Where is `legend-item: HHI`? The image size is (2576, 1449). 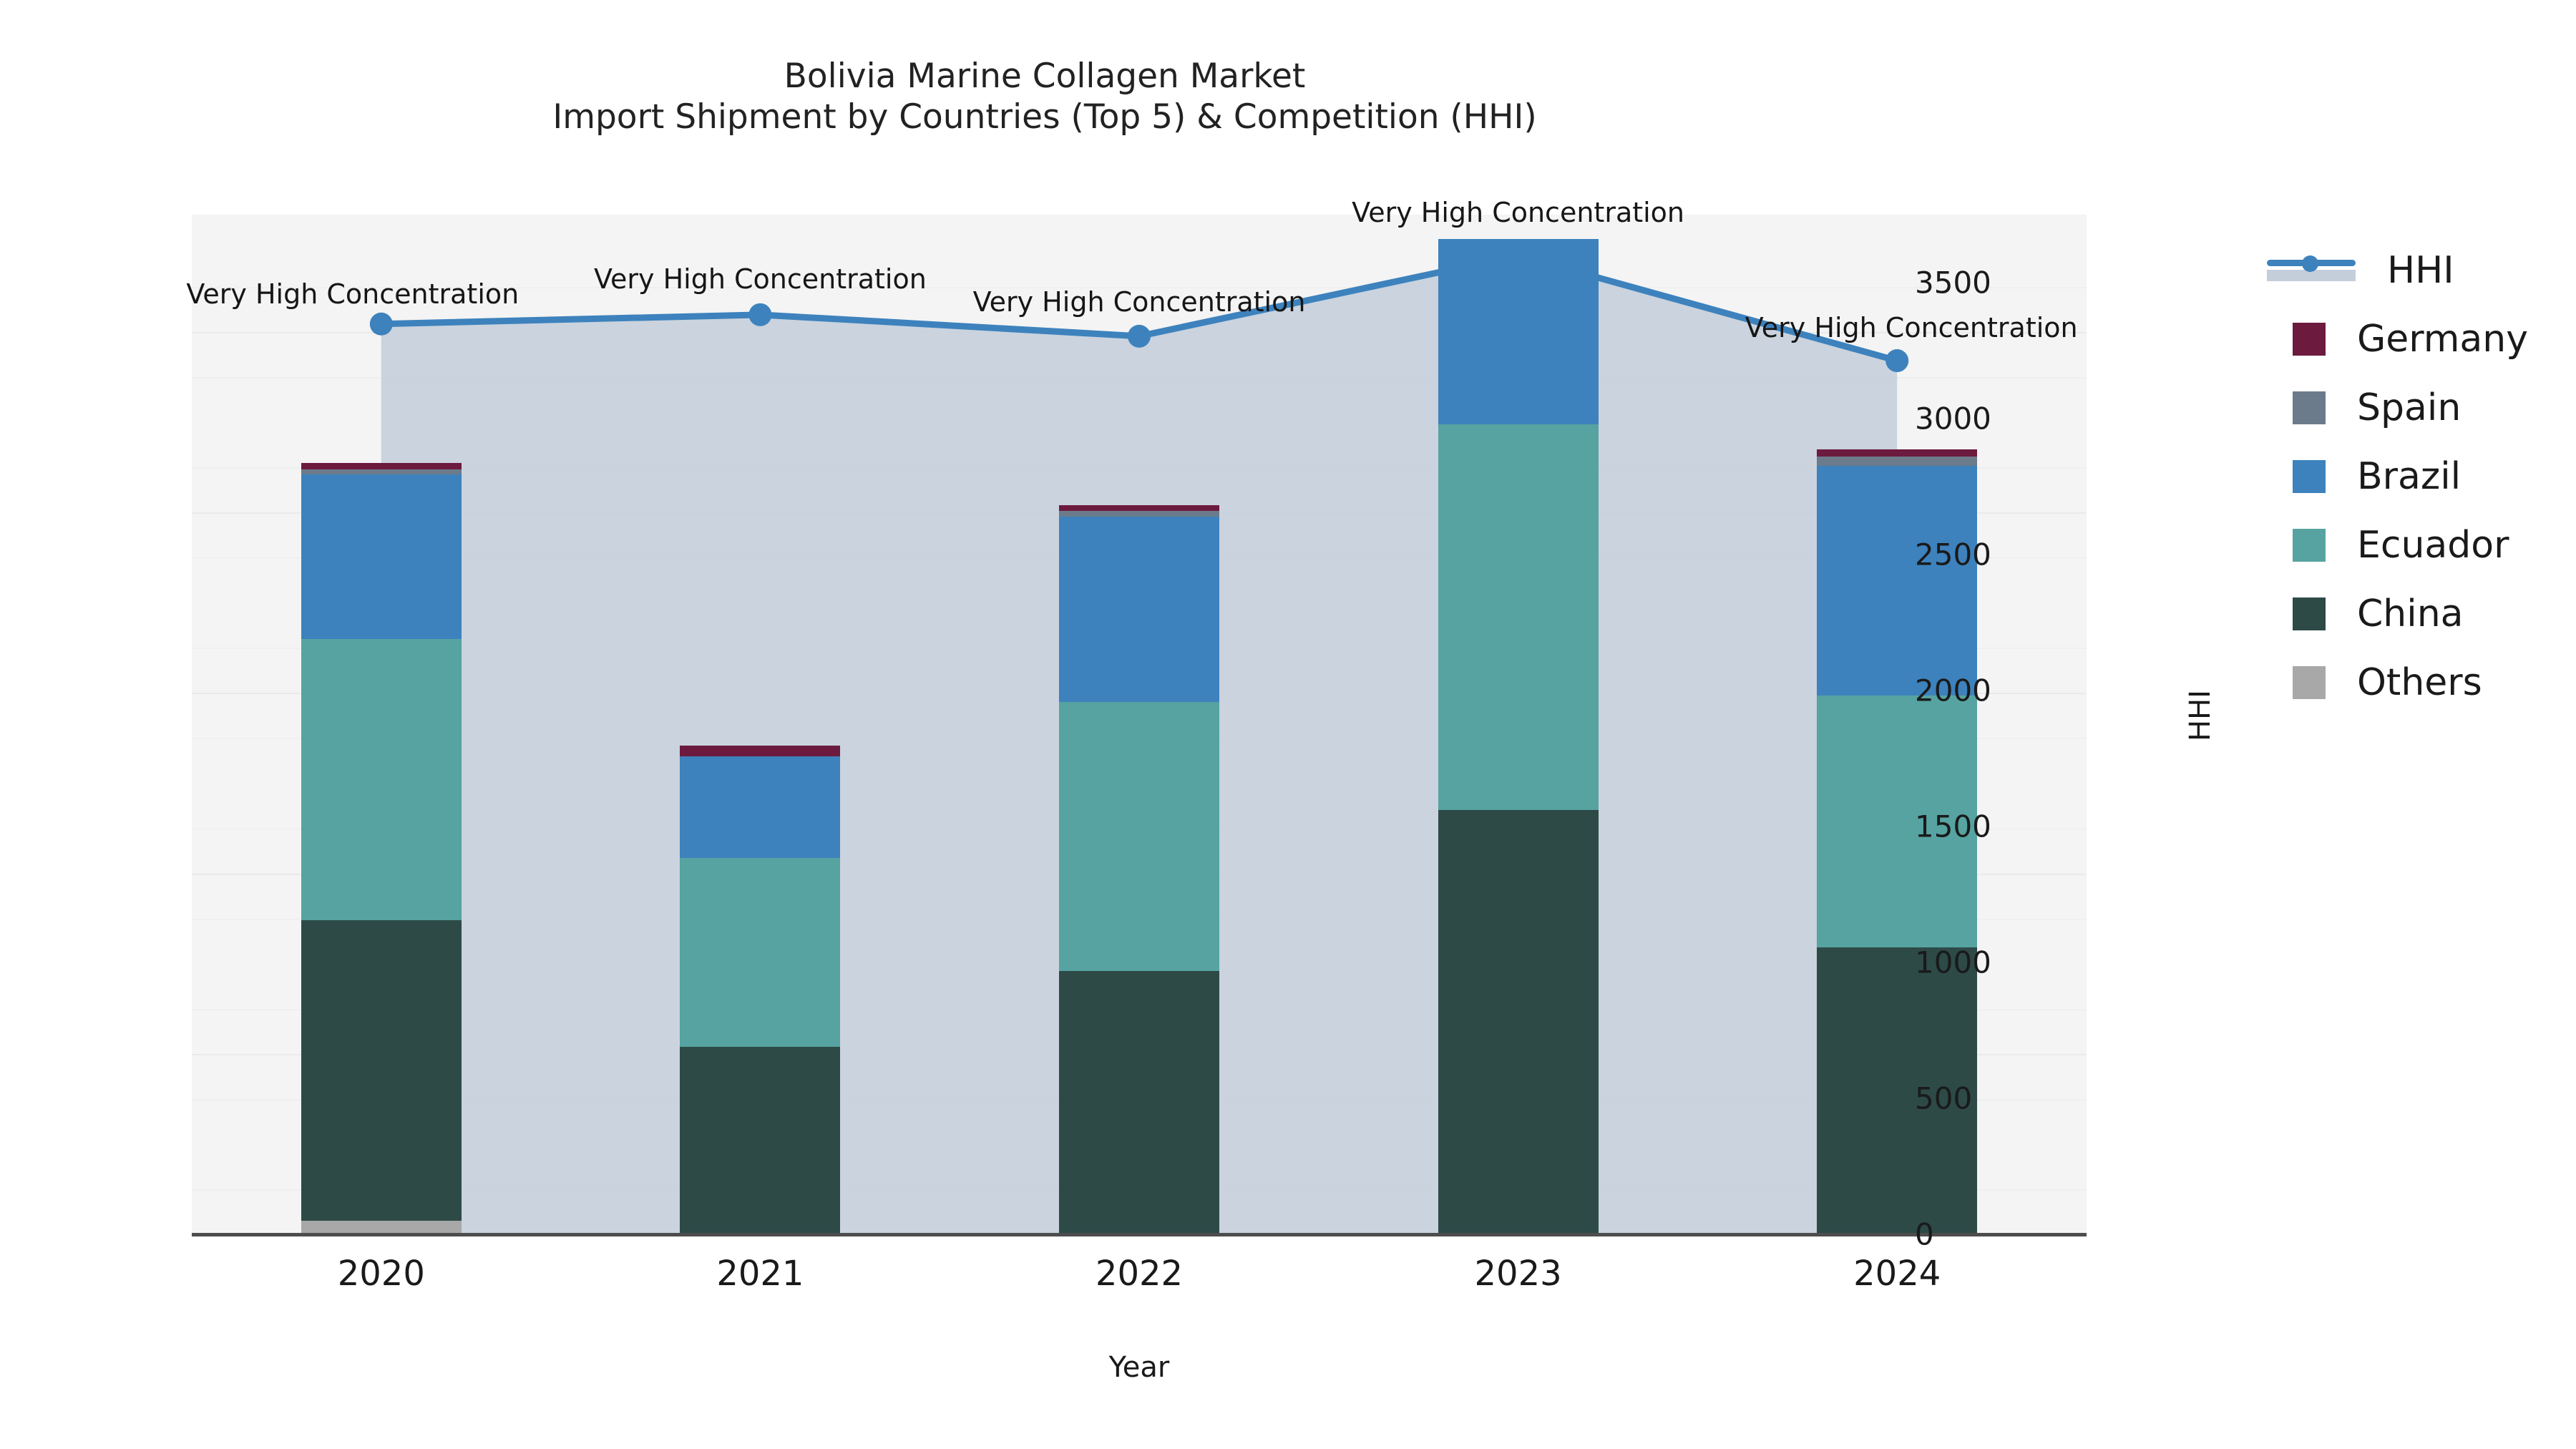
legend-item: HHI is located at coordinates (2397, 270).